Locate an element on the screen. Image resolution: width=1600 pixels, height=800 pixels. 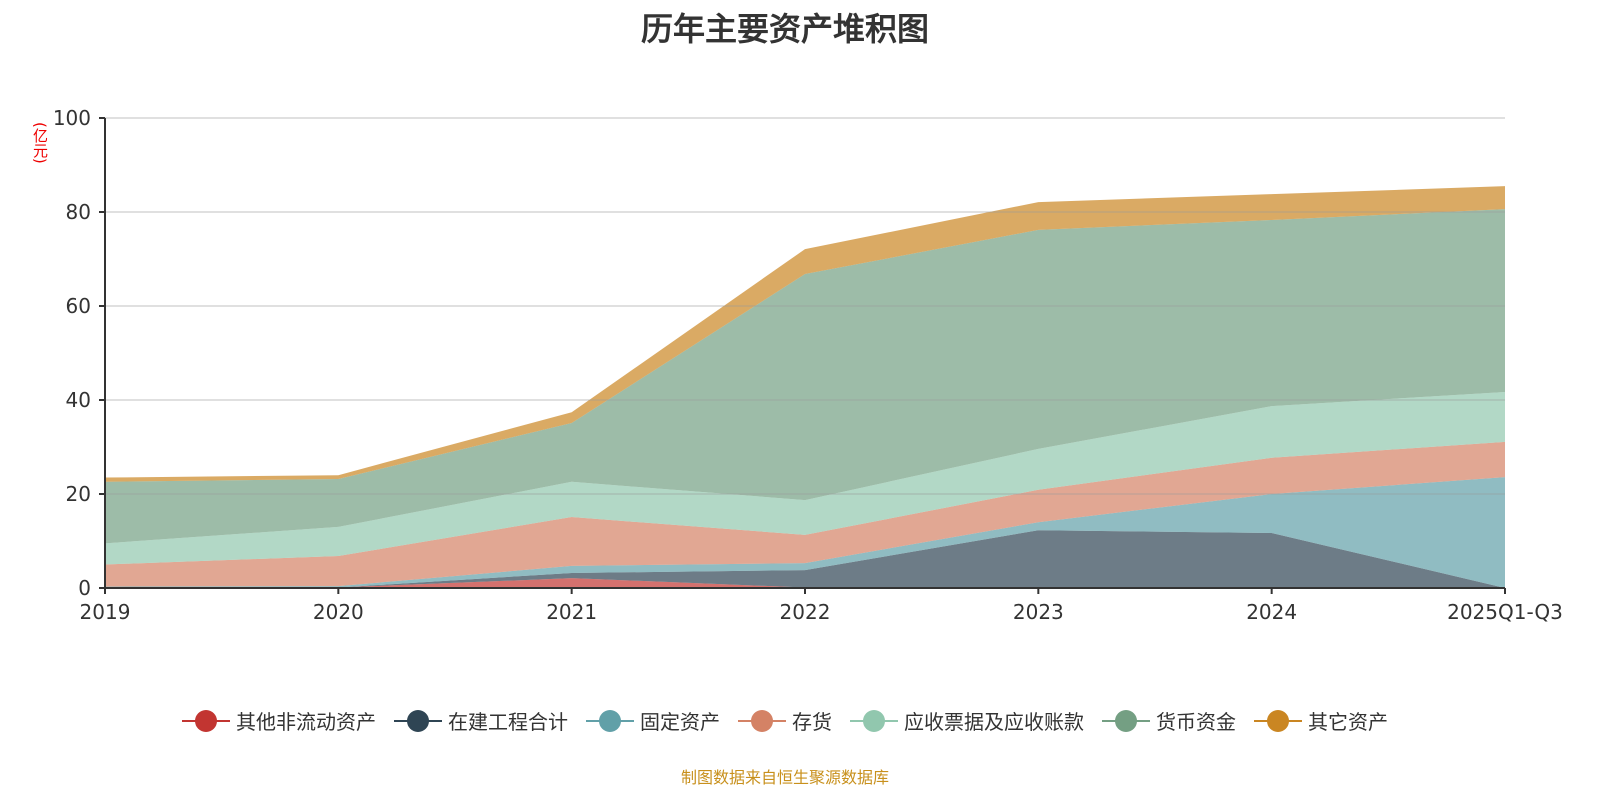
legend-item: 应收票据及应收账款 is located at coordinates (967, 720).